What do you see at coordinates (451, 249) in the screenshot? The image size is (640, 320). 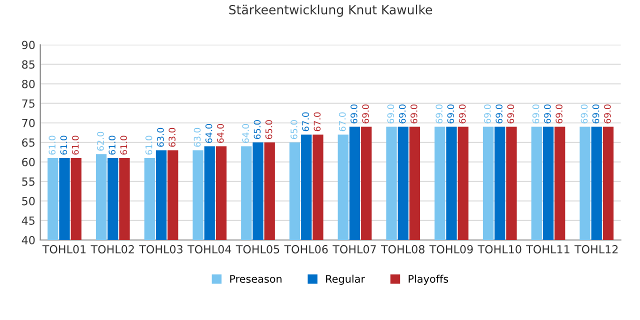 I see `x-tick-label: TOHL09` at bounding box center [451, 249].